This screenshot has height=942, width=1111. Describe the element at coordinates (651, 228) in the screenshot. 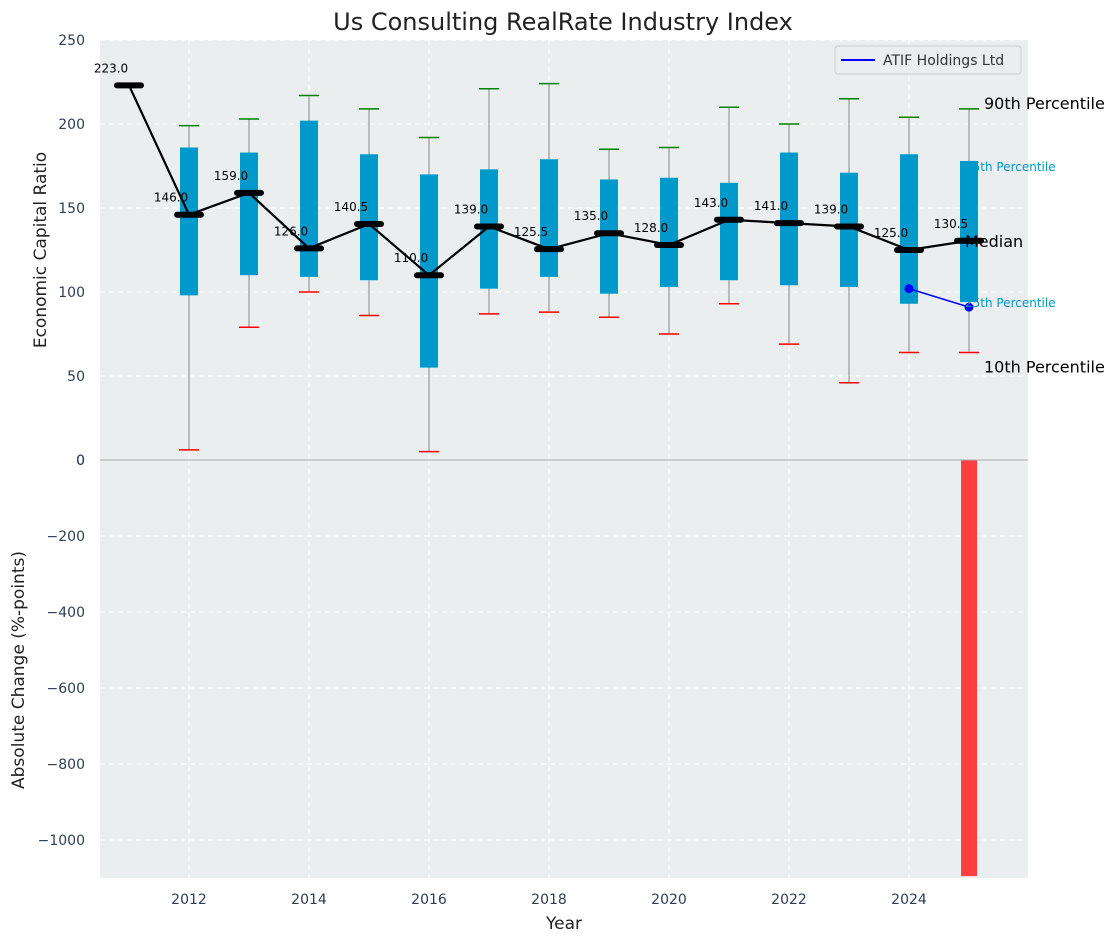

I see `median-value-label: 128.0` at that location.